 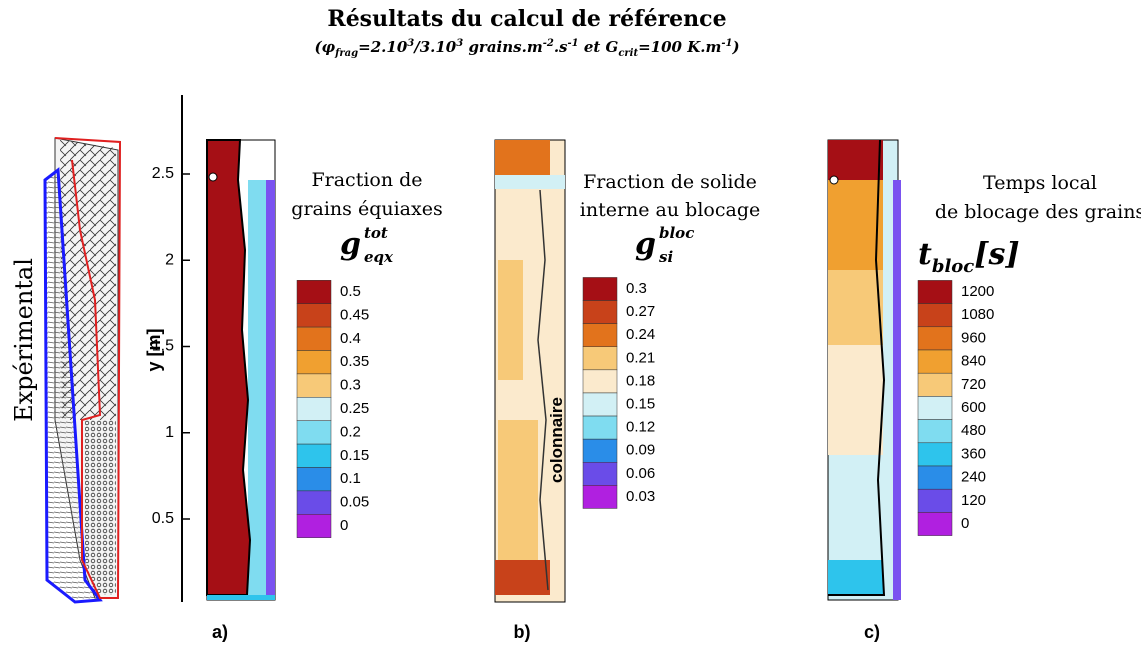 What do you see at coordinates (354, 314) in the screenshot?
I see `colorbar-label: 0.45` at bounding box center [354, 314].